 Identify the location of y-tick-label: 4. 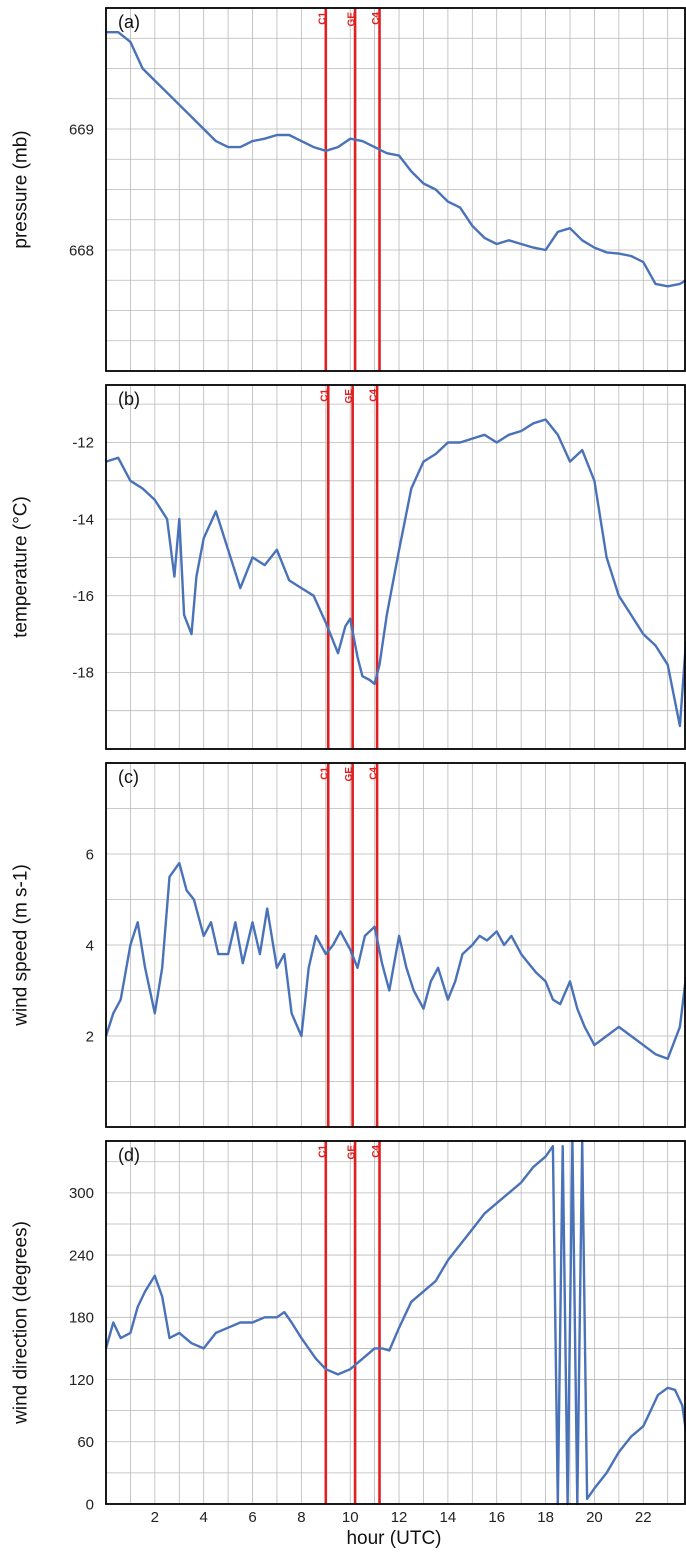
(90, 945).